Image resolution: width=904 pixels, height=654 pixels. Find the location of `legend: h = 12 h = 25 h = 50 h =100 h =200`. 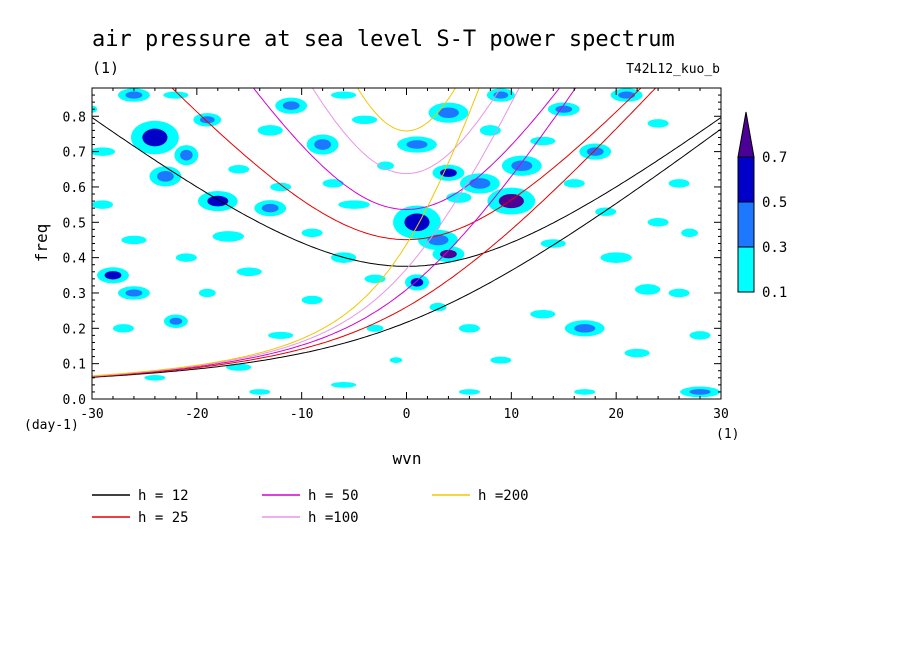

legend: h = 12 h = 25 h = 50 h =100 h =200 is located at coordinates (310, 507).